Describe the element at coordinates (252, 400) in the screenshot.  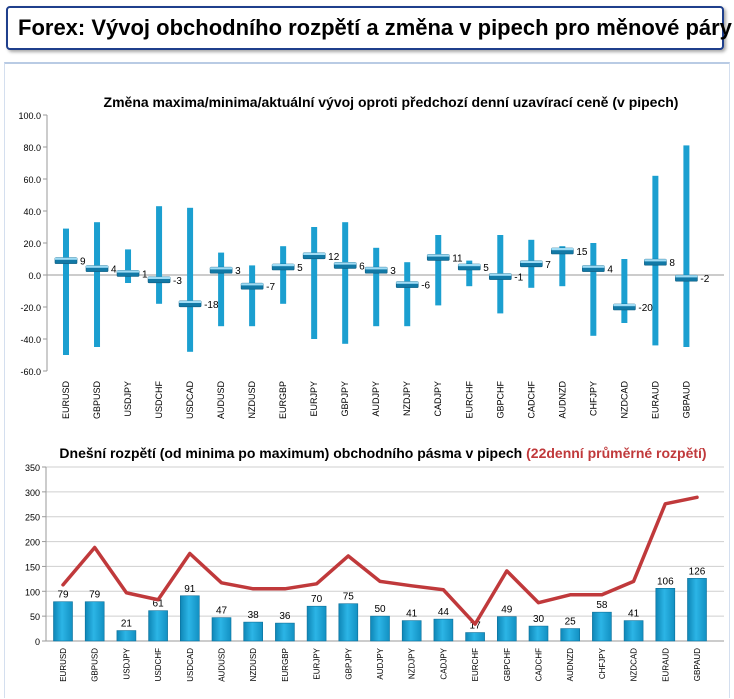
I see `chart1-x-tick-label: NZDUSD` at that location.